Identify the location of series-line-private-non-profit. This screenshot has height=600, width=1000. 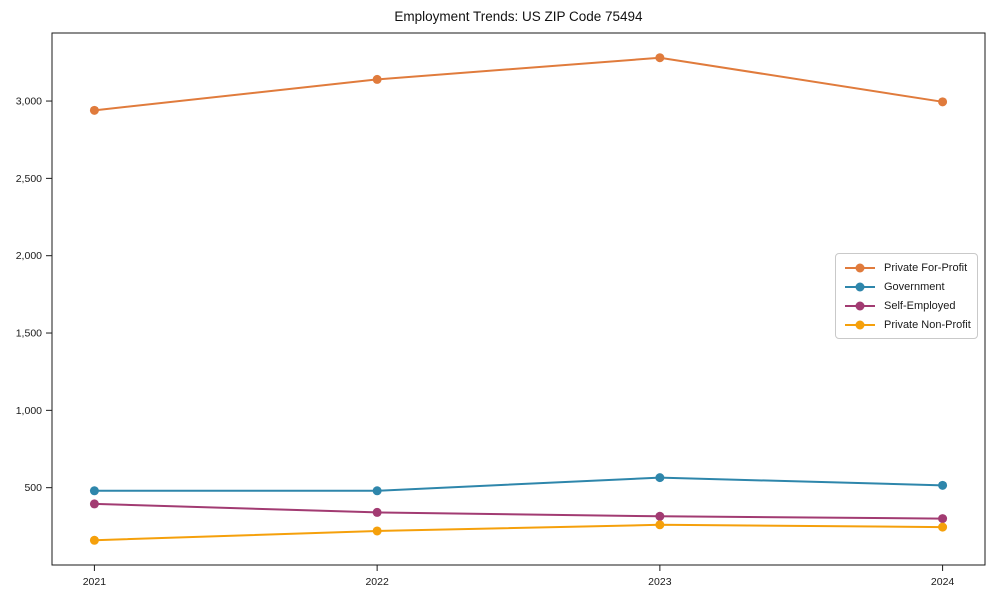
(518, 532).